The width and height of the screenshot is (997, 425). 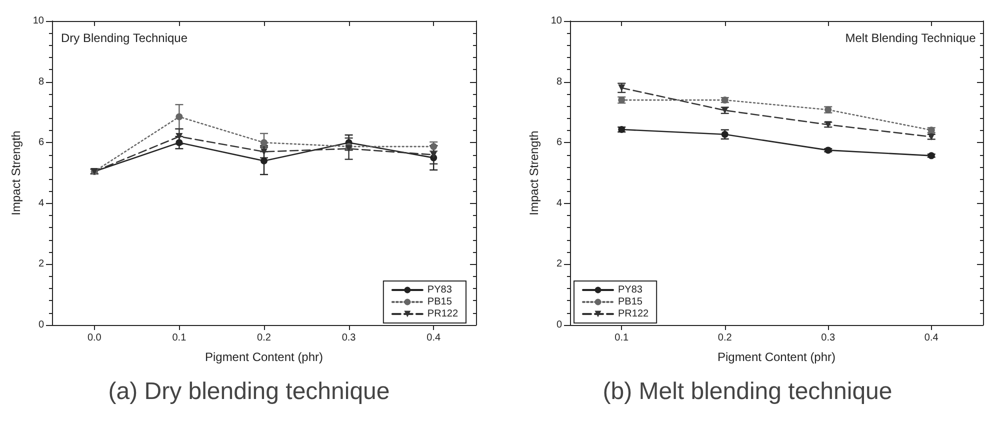 What do you see at coordinates (94, 338) in the screenshot?
I see `x-tick-label: 0.0` at bounding box center [94, 338].